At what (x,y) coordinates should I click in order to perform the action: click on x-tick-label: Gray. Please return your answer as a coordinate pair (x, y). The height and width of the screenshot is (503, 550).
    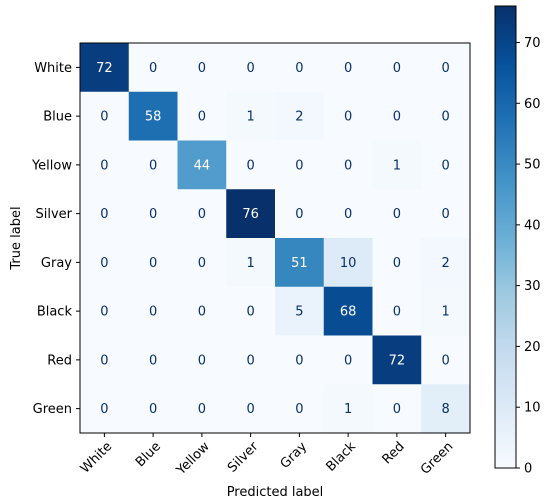
    Looking at the image, I should click on (294, 455).